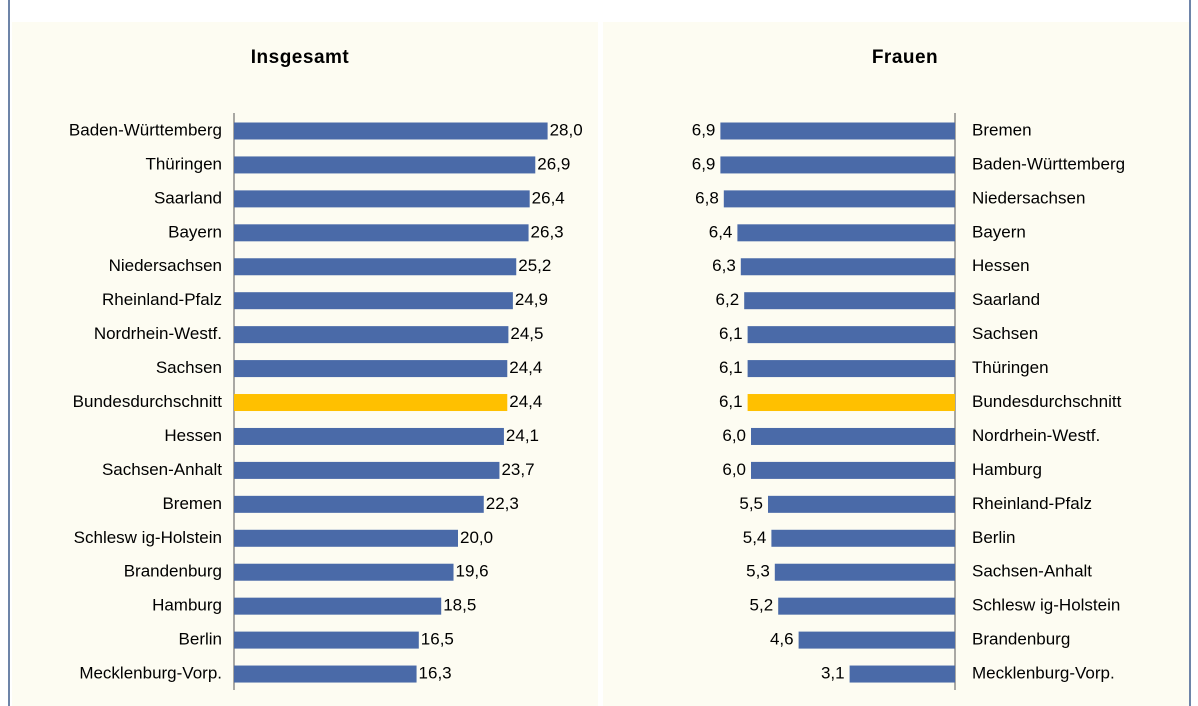  I want to click on value-label: 24,1, so click(522, 435).